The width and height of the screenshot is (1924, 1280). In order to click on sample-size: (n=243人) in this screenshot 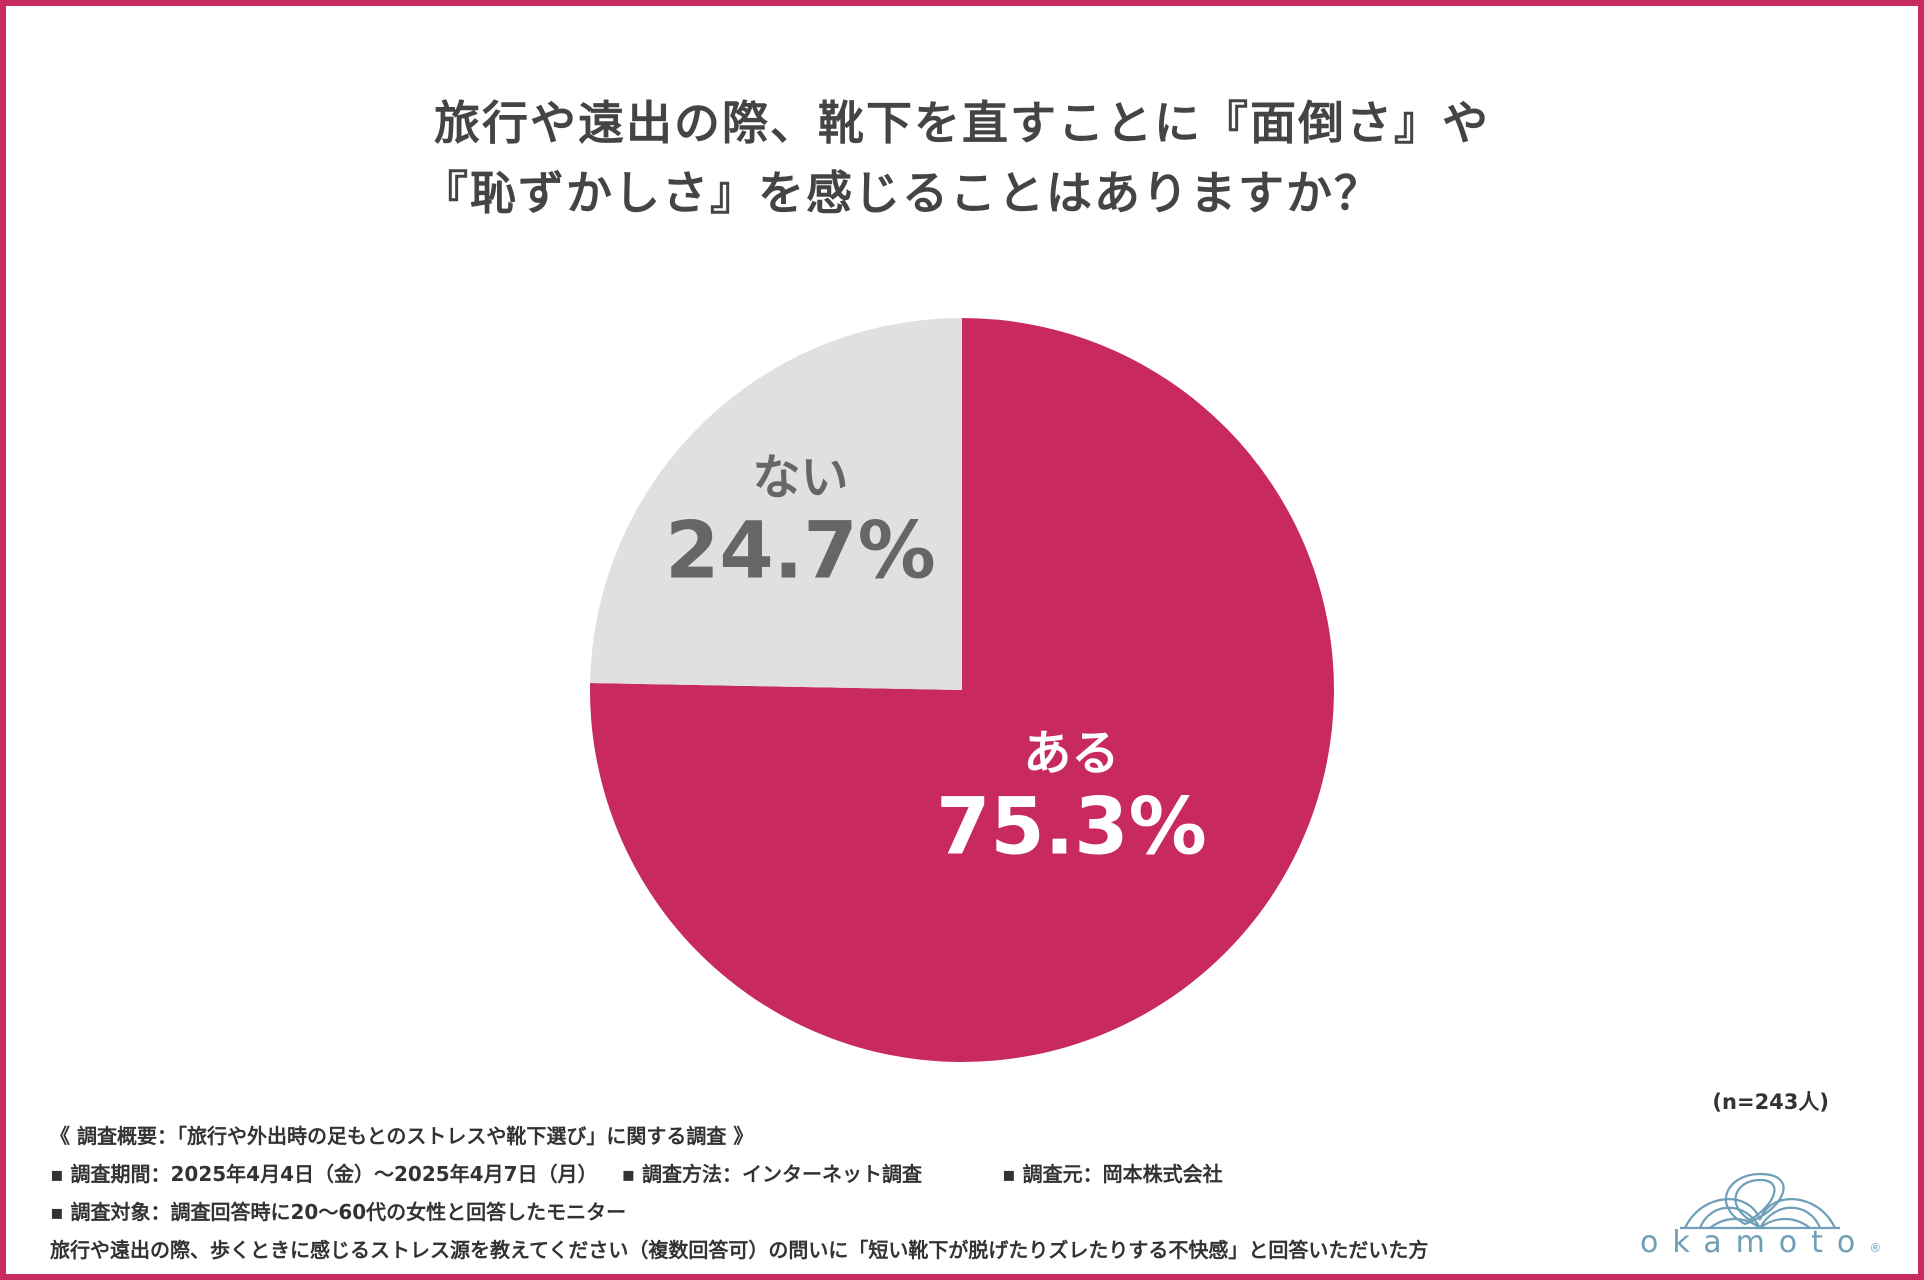, I will do `click(1770, 1102)`.